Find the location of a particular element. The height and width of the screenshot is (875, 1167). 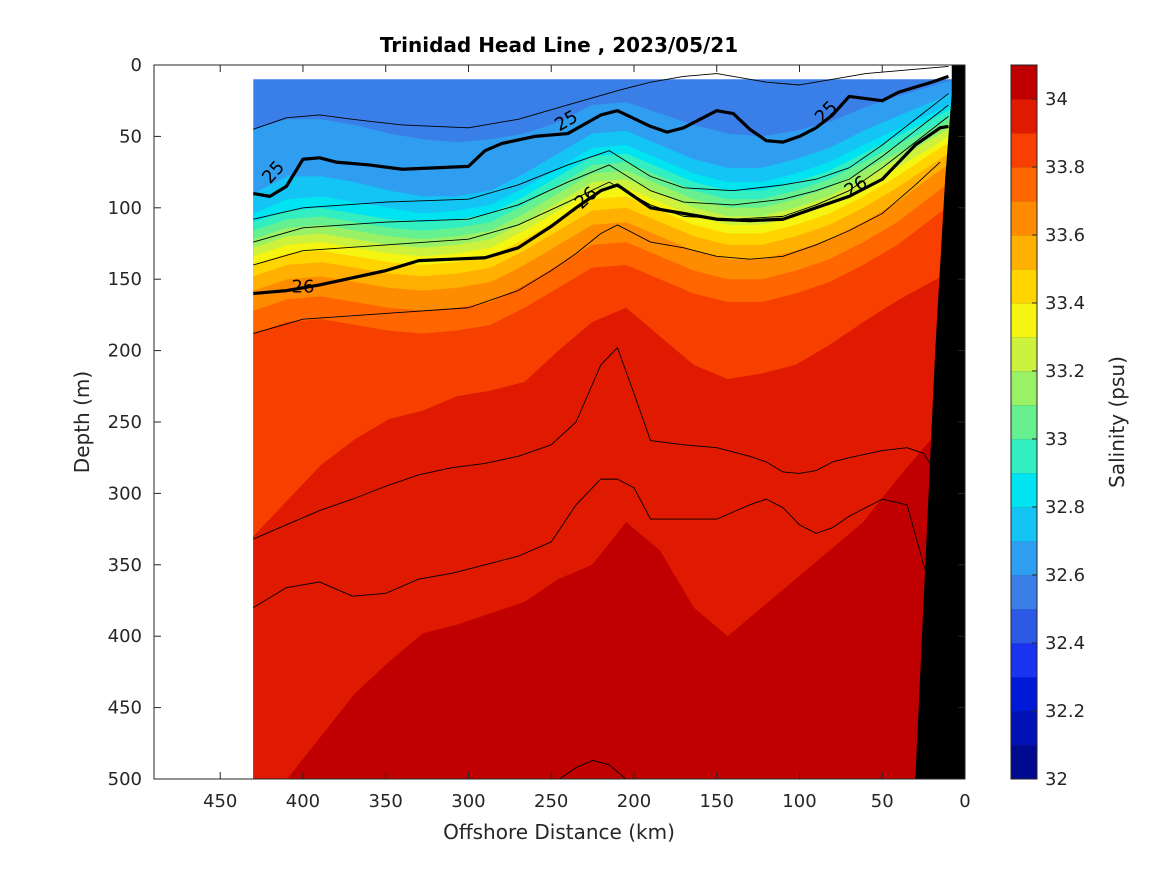

colorbar-tick-label-3: 32.6 is located at coordinates (1065, 575).